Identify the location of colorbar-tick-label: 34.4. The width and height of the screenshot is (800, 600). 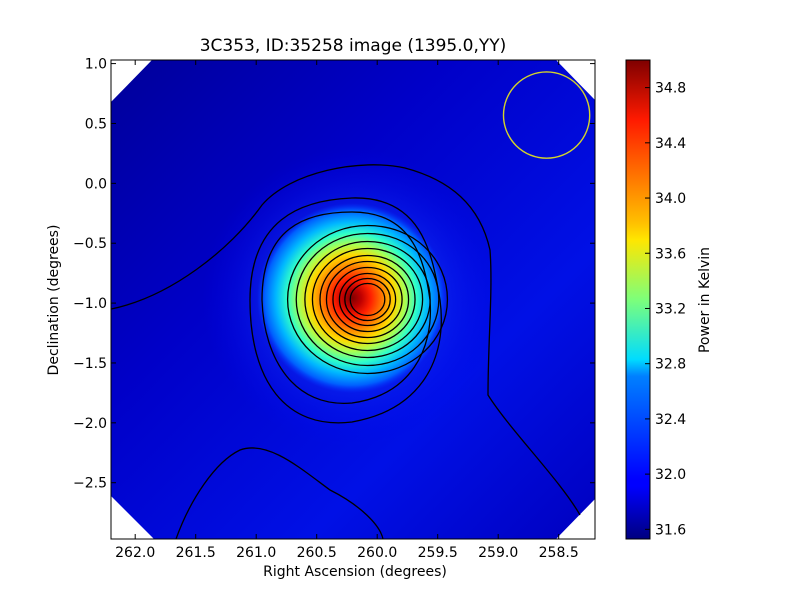
(670, 144).